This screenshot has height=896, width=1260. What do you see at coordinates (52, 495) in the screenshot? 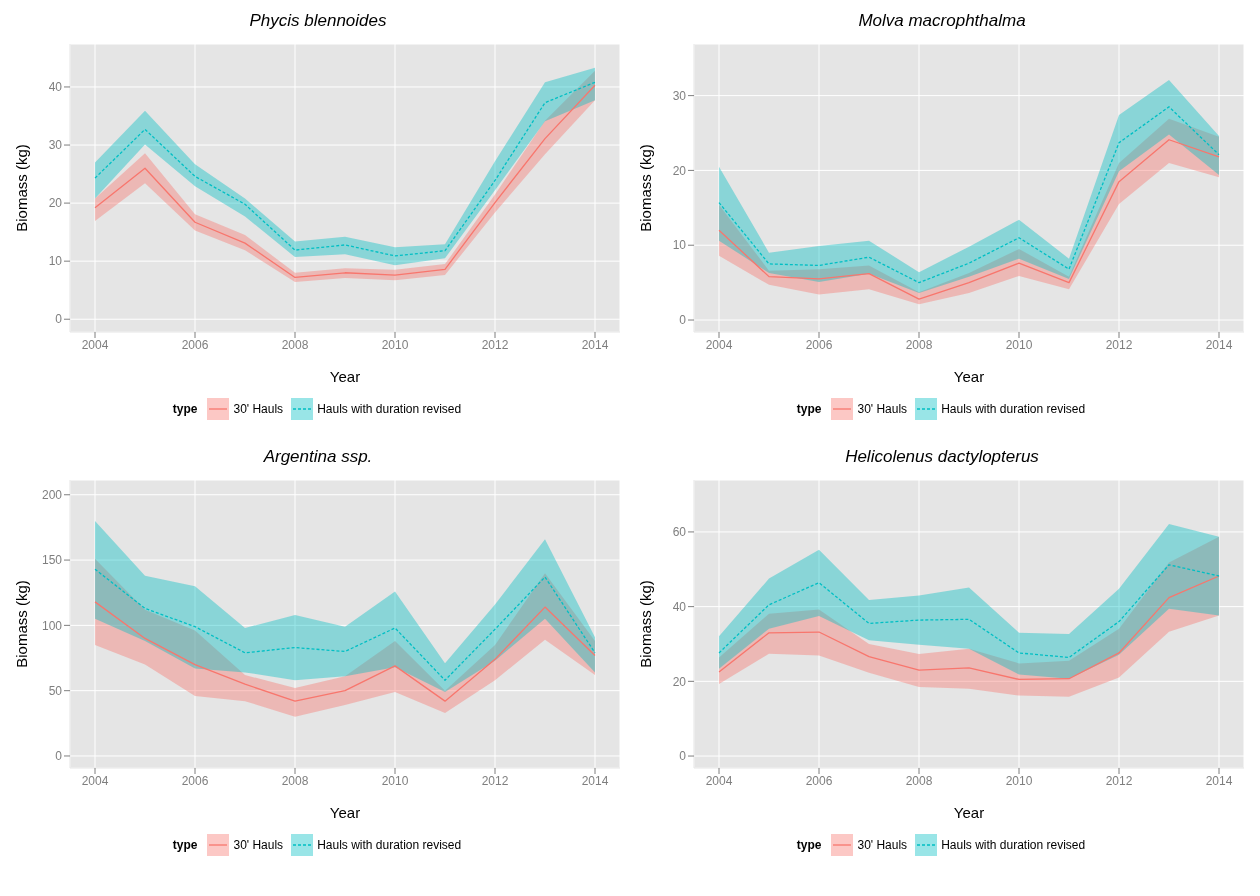
I see `y-tick-label: 200` at bounding box center [52, 495].